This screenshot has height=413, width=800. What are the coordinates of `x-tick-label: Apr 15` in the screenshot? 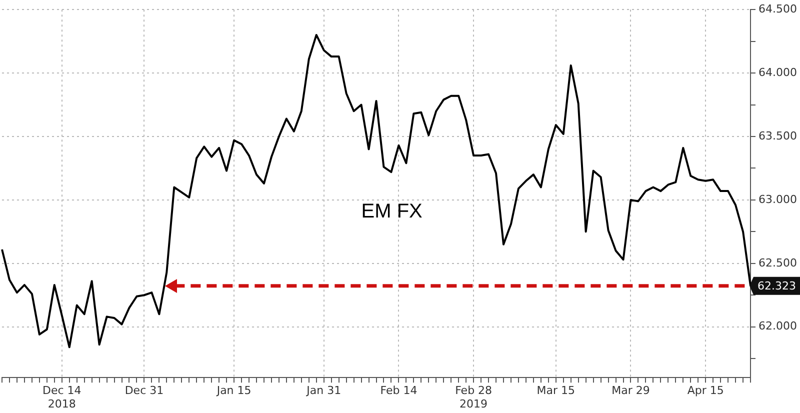 It's located at (705, 391).